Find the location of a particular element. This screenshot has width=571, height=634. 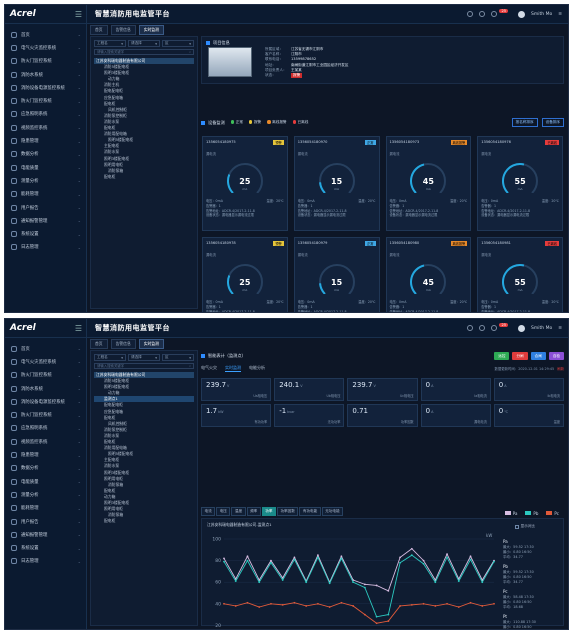

control-button: 自检 is located at coordinates (556, 356).